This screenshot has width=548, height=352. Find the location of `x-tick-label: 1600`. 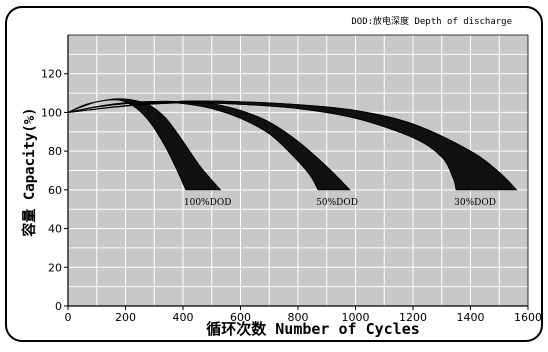

x-tick-label: 1600 is located at coordinates (528, 317).